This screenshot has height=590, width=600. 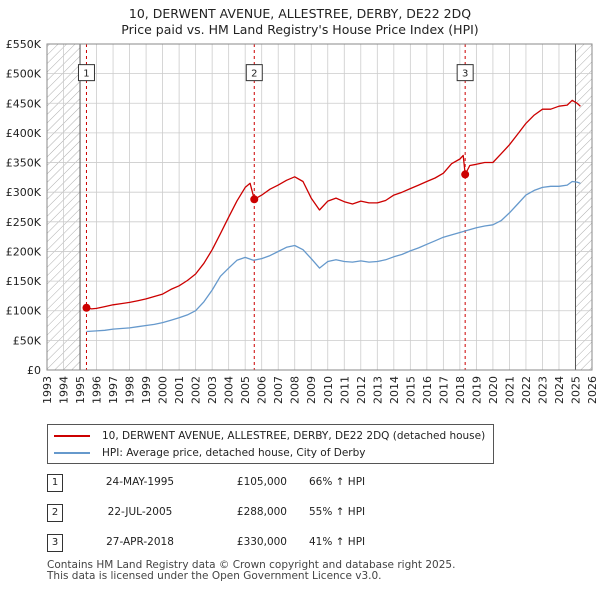 I want to click on x-tick-label: 2005, so click(x=245, y=390).